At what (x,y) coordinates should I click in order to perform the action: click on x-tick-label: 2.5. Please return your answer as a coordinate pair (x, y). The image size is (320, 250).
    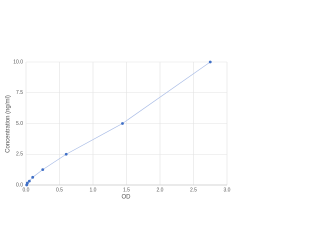
    Looking at the image, I should click on (193, 190).